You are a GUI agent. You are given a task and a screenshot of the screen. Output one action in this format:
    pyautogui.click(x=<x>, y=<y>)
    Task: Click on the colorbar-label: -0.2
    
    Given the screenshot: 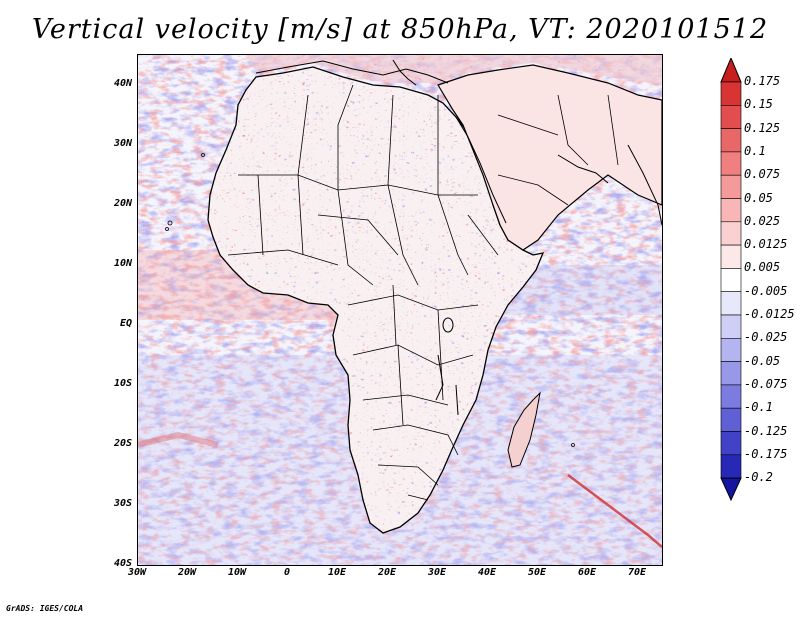 What is the action you would take?
    pyautogui.click(x=758, y=477)
    